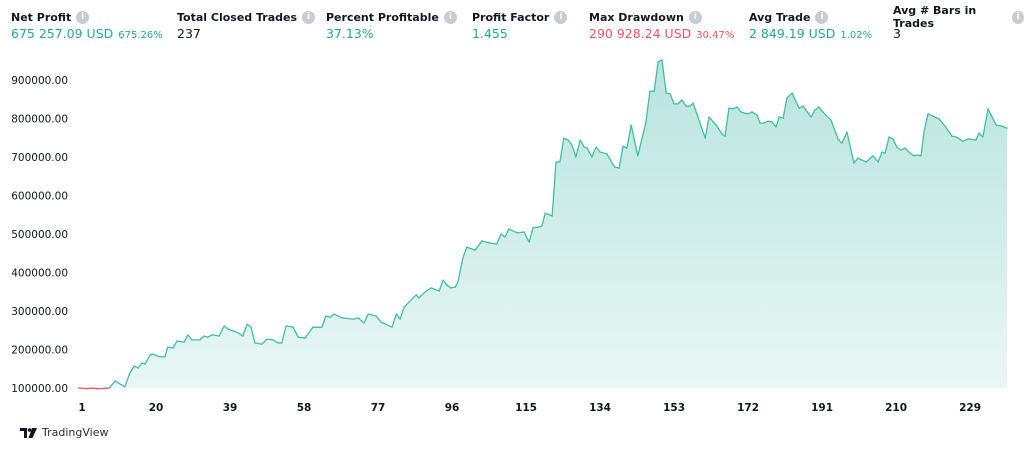 The height and width of the screenshot is (450, 1024). Describe the element at coordinates (715, 35) in the screenshot. I see `stat-percent: 30.47%` at that location.